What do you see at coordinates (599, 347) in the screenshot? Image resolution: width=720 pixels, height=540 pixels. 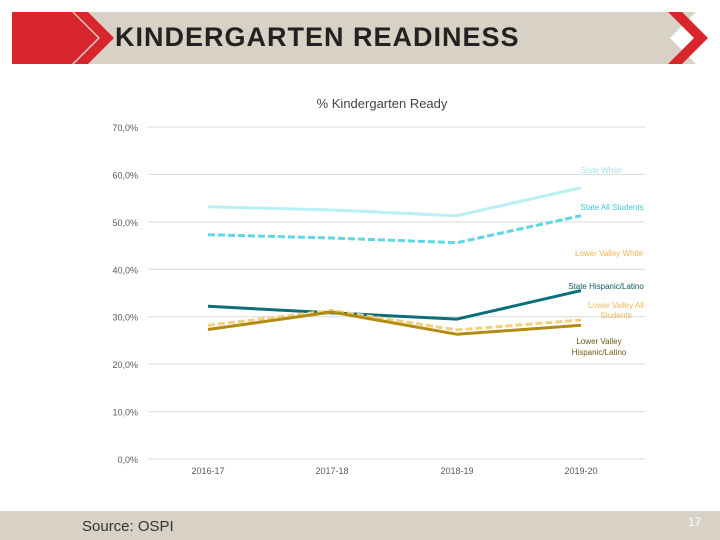 I see `series-label: Lower Valley Hispanic/Latino` at bounding box center [599, 347].